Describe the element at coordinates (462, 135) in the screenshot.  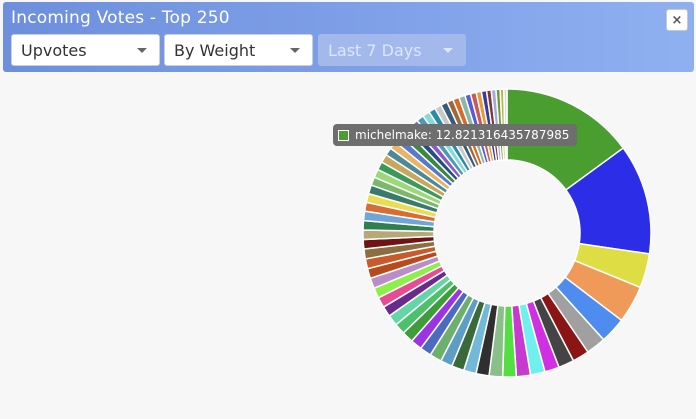
I see `tooltip-label: michelmake: 12.821316435787985` at that location.